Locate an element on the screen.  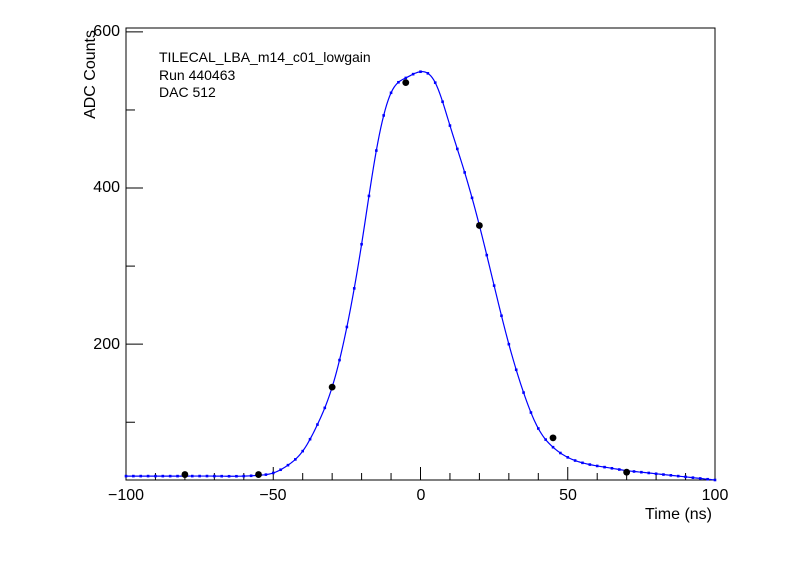
y-tick-label: 400 is located at coordinates (106, 187).